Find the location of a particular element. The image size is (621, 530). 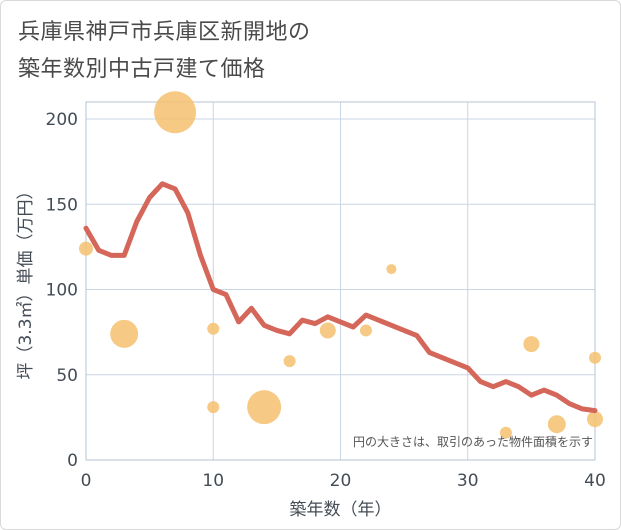

chart-title-line-2: 築年数別中古戸建て価格 is located at coordinates (142, 69).